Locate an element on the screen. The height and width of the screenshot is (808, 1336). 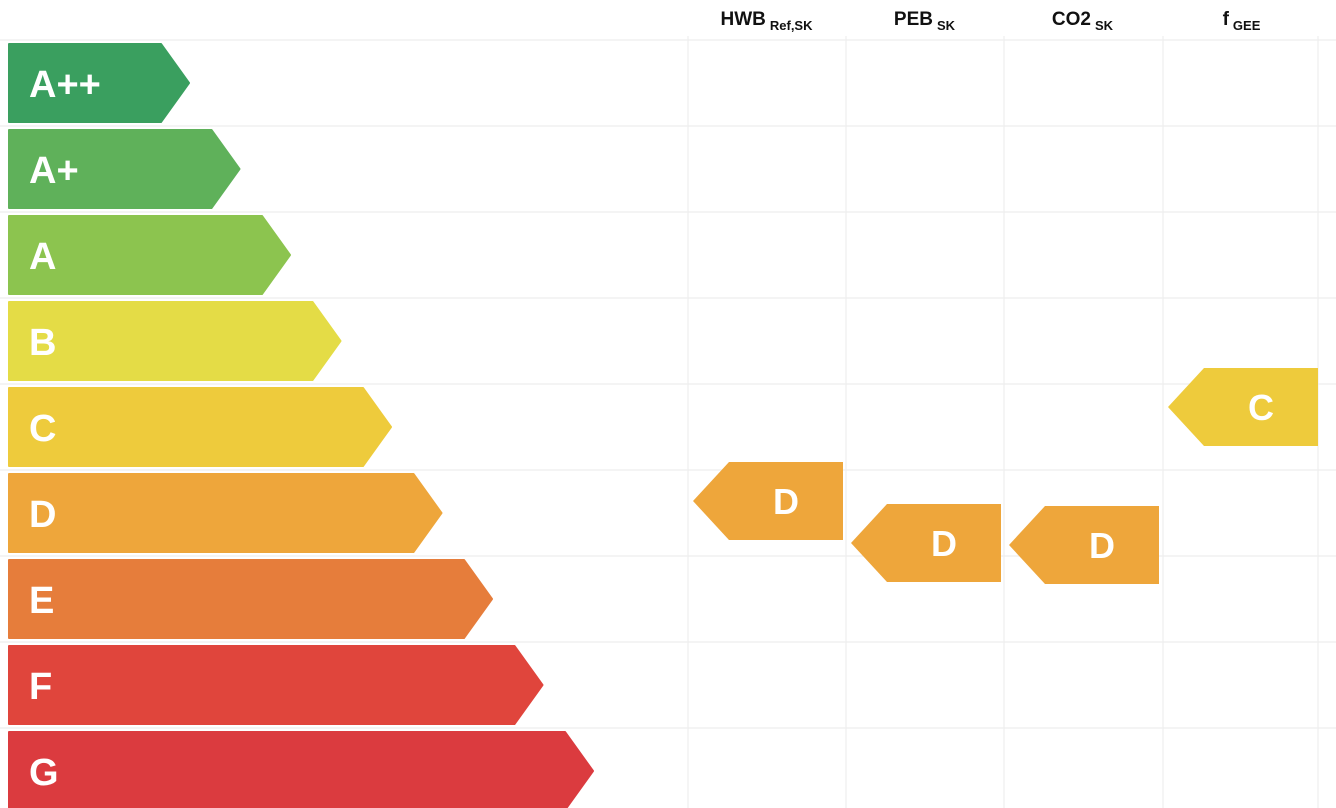
class-arrow-e is located at coordinates (250, 599).